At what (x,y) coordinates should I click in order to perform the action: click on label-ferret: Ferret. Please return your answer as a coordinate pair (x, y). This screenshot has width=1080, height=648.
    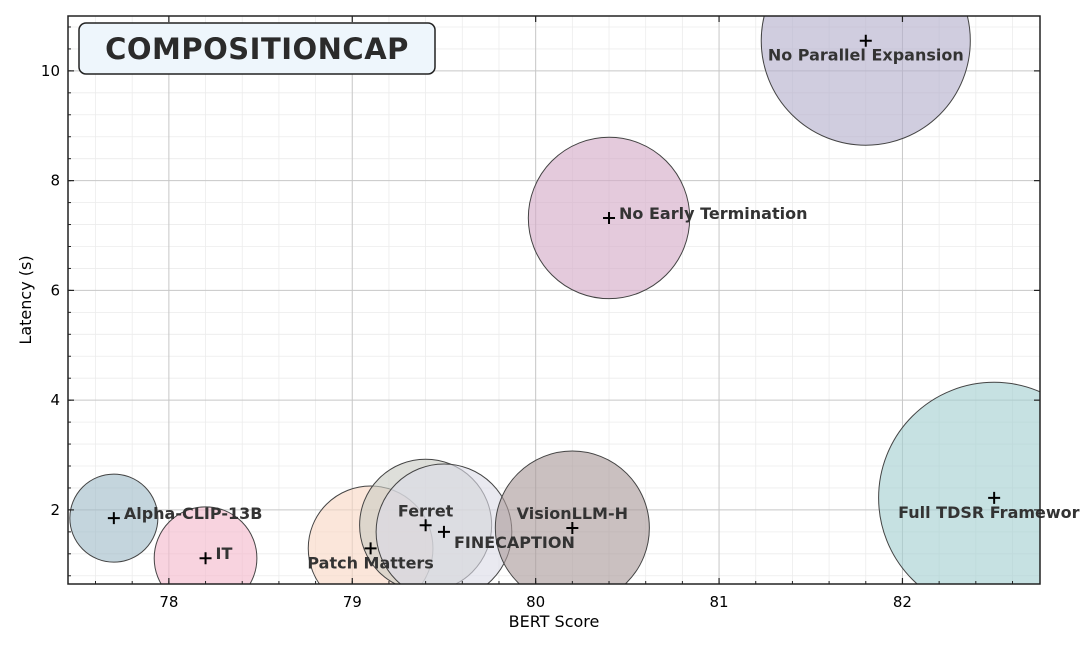
    Looking at the image, I should click on (426, 510).